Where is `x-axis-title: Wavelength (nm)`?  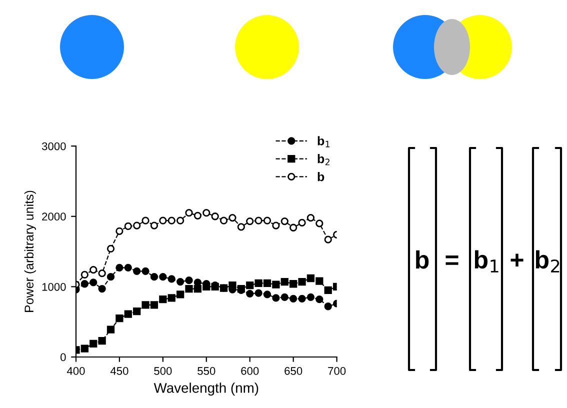
x-axis-title: Wavelength (nm) is located at coordinates (206, 389).